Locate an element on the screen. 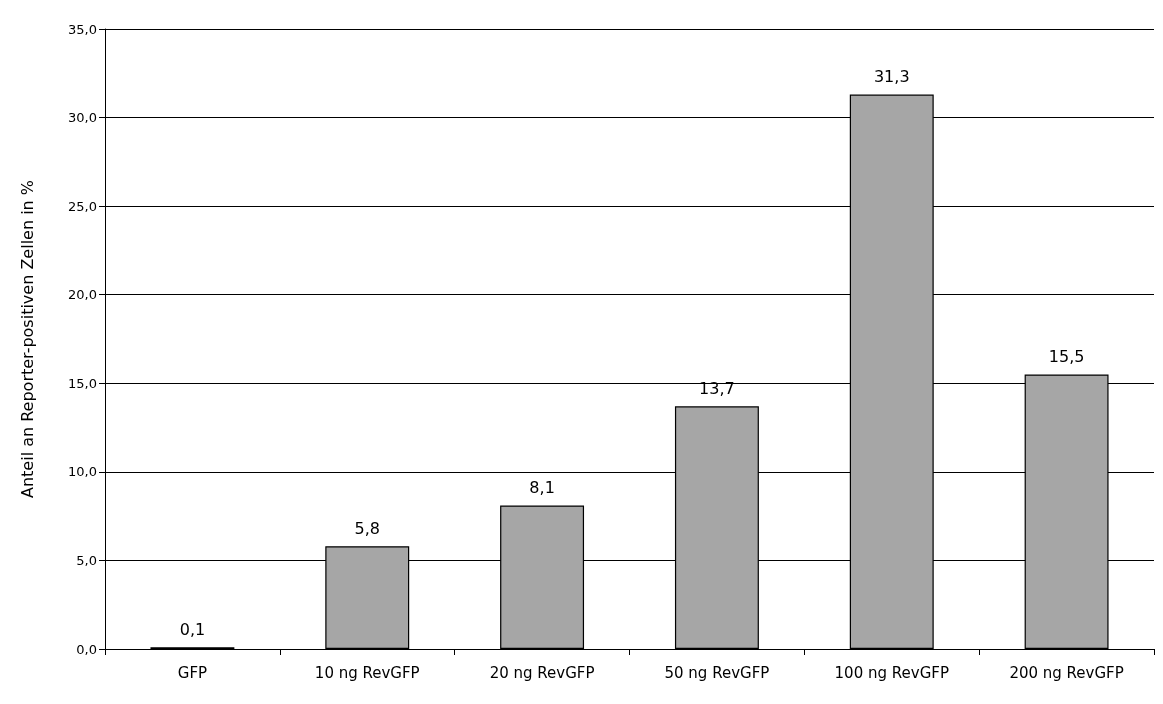 This screenshot has height=704, width=1163. y-tick-label: 25,0 is located at coordinates (82, 206).